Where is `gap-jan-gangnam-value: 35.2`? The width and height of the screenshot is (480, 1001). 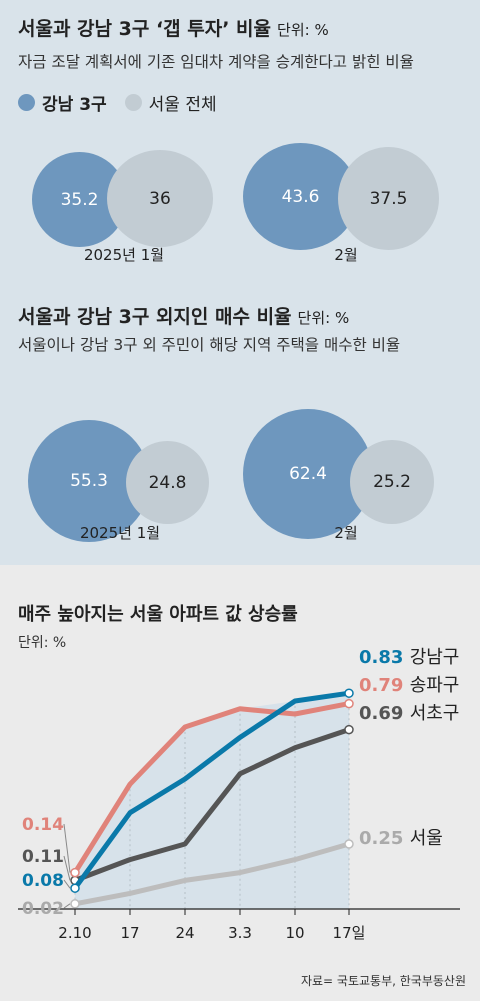 gap-jan-gangnam-value: 35.2 is located at coordinates (79, 199).